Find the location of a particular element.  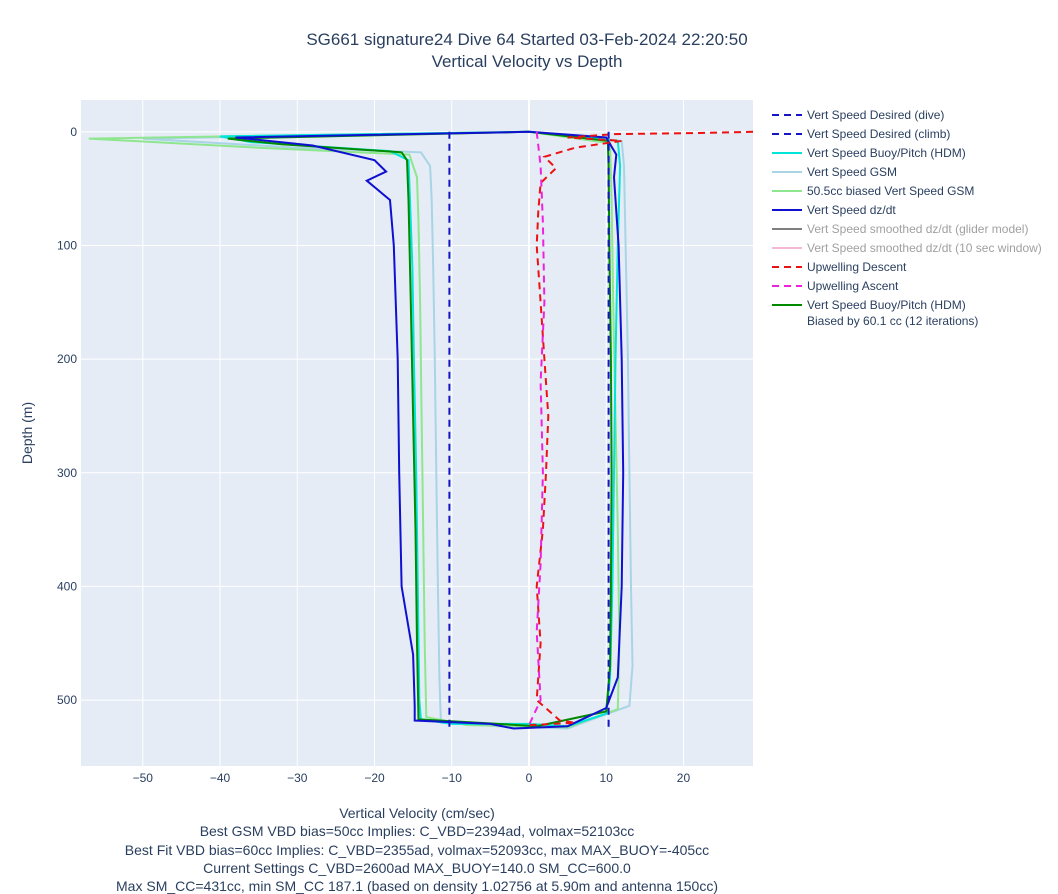

chart-subtitle: Vertical Velocity vs Depth is located at coordinates (527, 61).